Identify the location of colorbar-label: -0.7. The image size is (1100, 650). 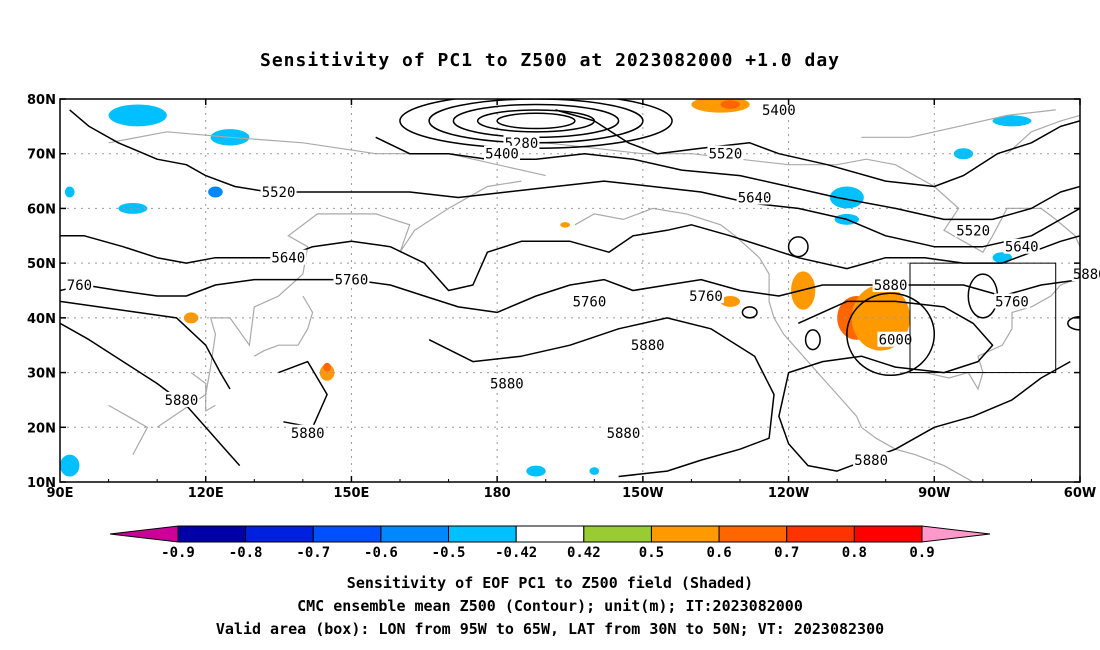
(313, 553).